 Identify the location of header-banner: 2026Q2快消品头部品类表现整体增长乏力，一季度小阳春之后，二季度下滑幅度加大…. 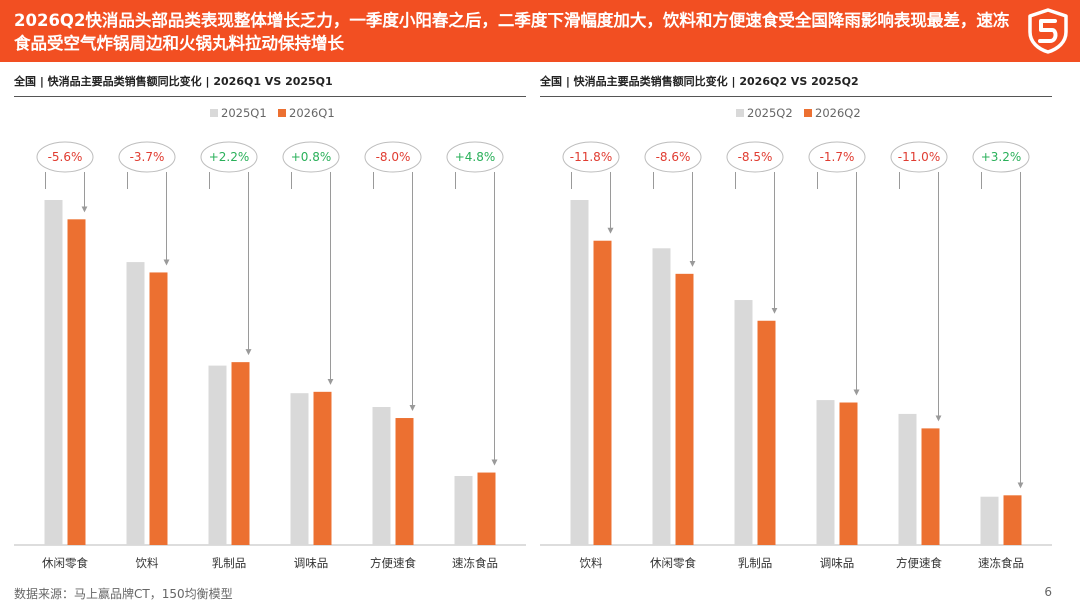
(540, 31).